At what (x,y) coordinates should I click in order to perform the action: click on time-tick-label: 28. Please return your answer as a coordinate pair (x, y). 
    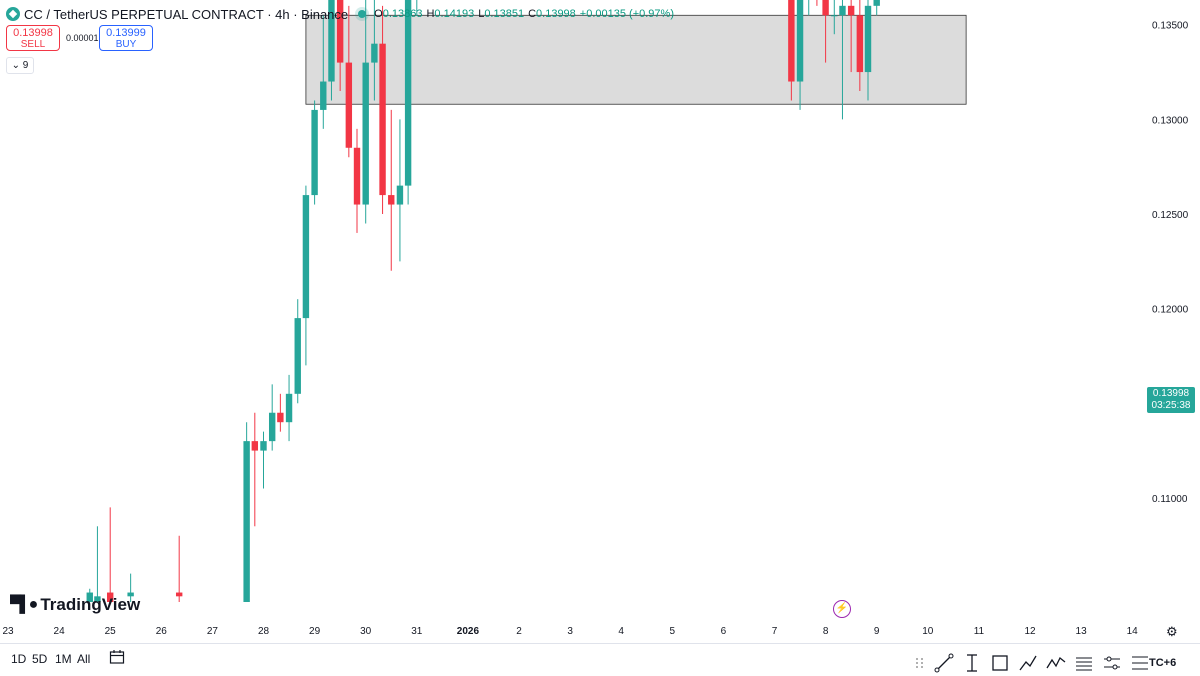
    Looking at the image, I should click on (264, 631).